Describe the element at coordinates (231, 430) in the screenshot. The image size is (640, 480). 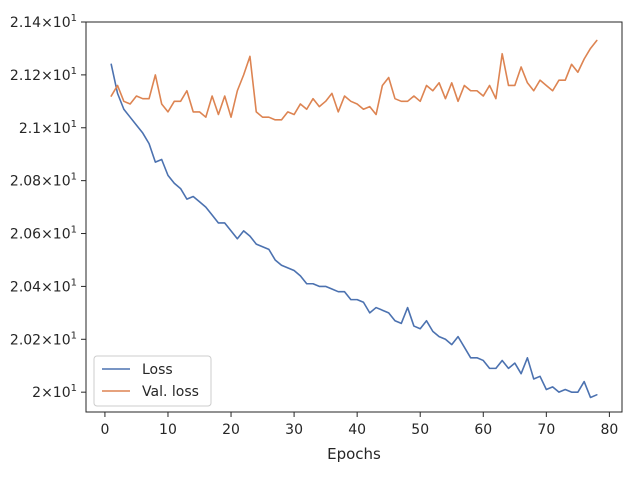
I see `x-tick-label: 20` at that location.